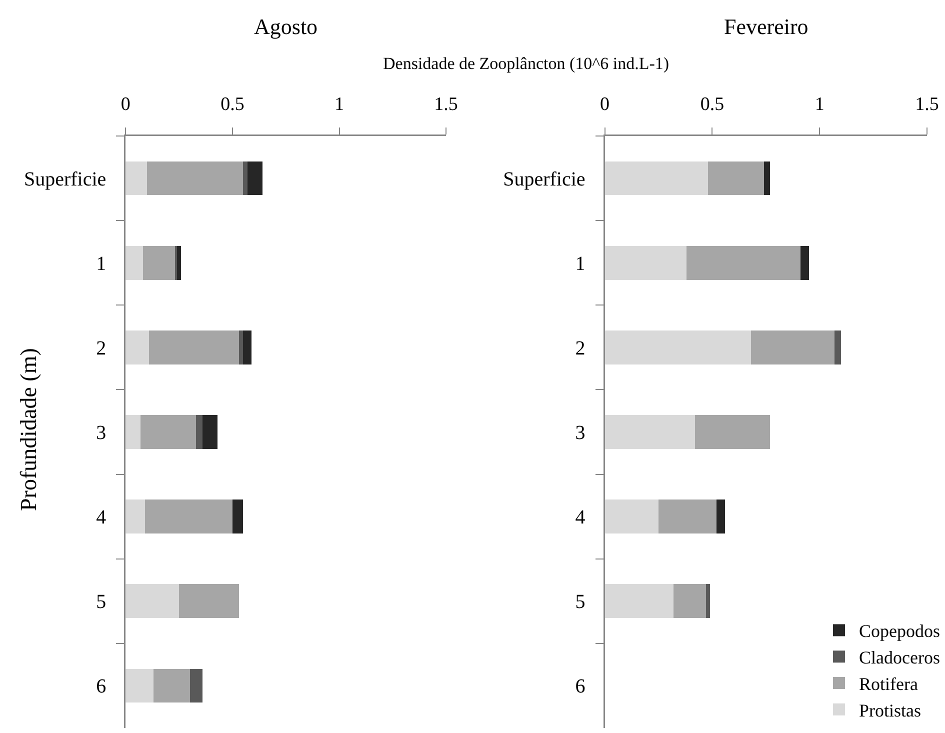 The height and width of the screenshot is (733, 945). What do you see at coordinates (766, 26) in the screenshot?
I see `chart-title: Fevereiro` at bounding box center [766, 26].